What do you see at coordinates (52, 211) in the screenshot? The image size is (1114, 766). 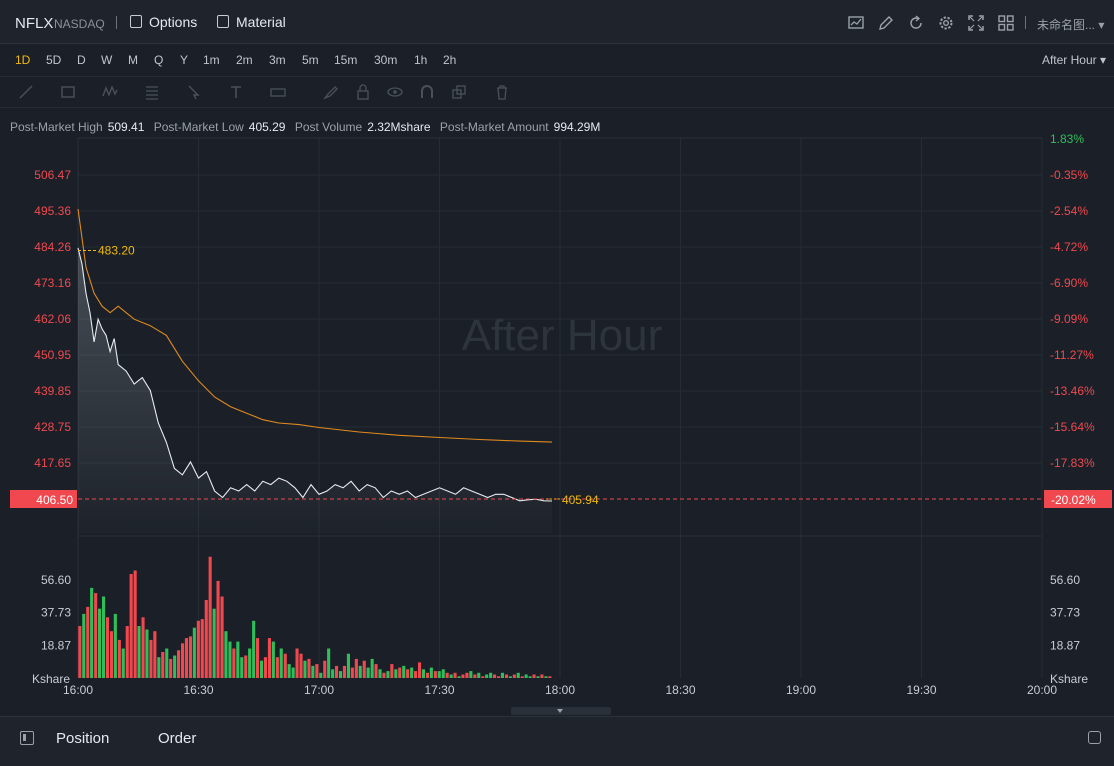 I see `price-tick-label: 495.36` at bounding box center [52, 211].